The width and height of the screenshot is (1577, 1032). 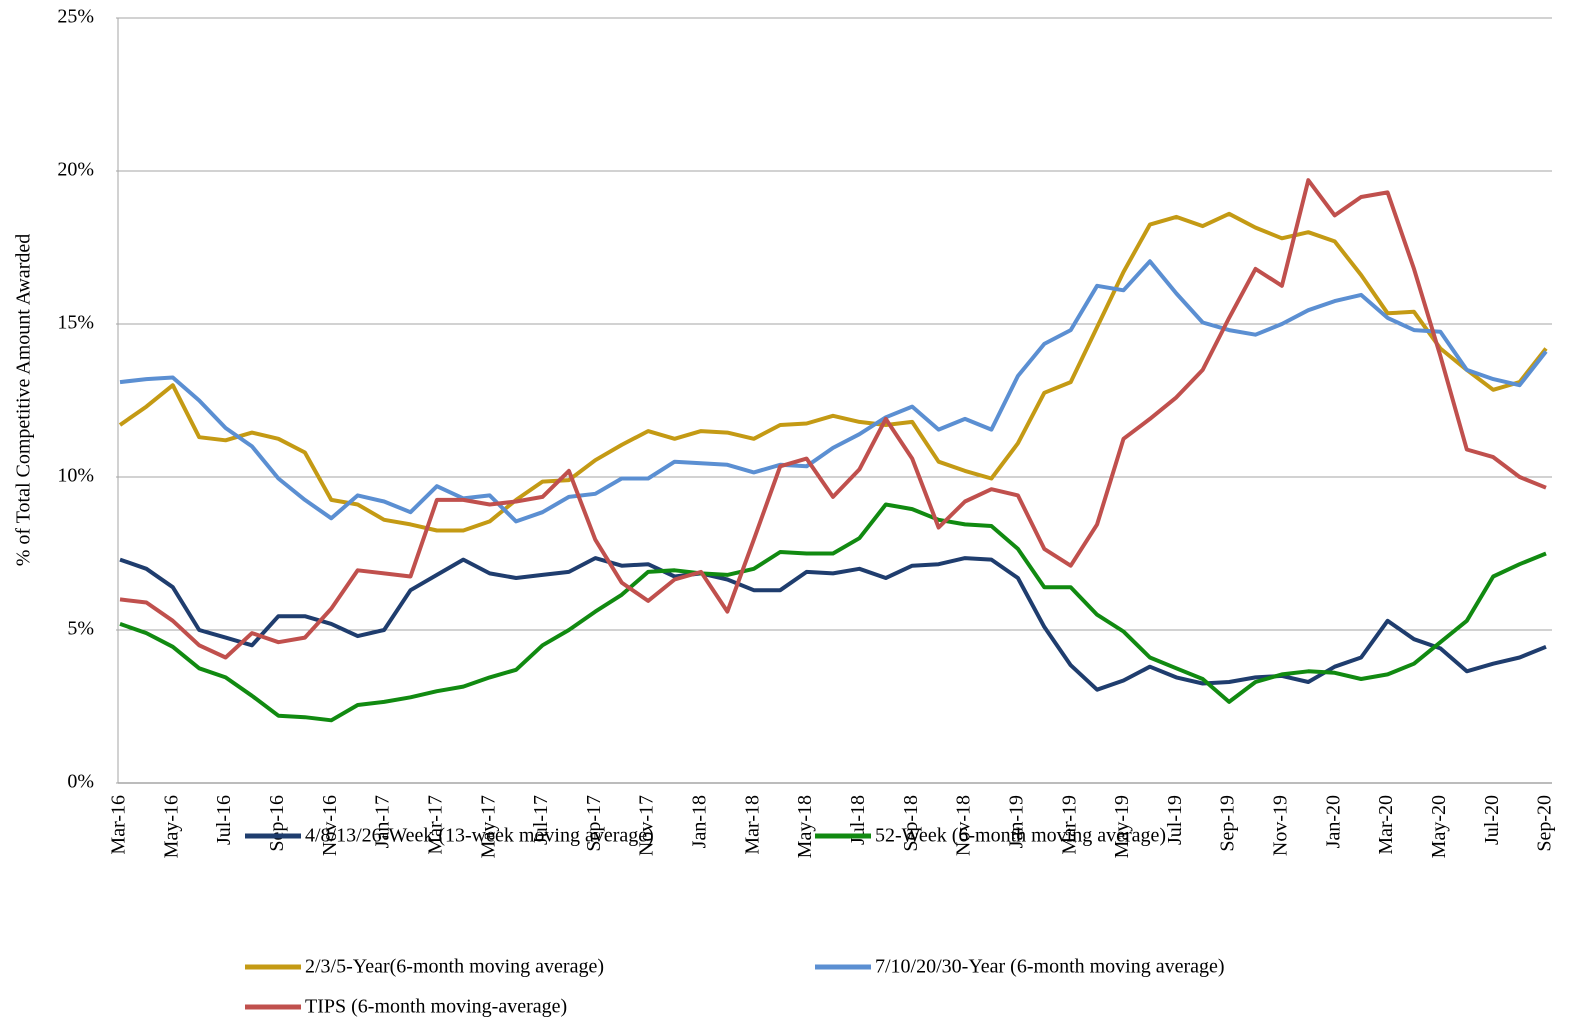 What do you see at coordinates (435, 825) in the screenshot?
I see `x-tick-label: Mar-17` at bounding box center [435, 825].